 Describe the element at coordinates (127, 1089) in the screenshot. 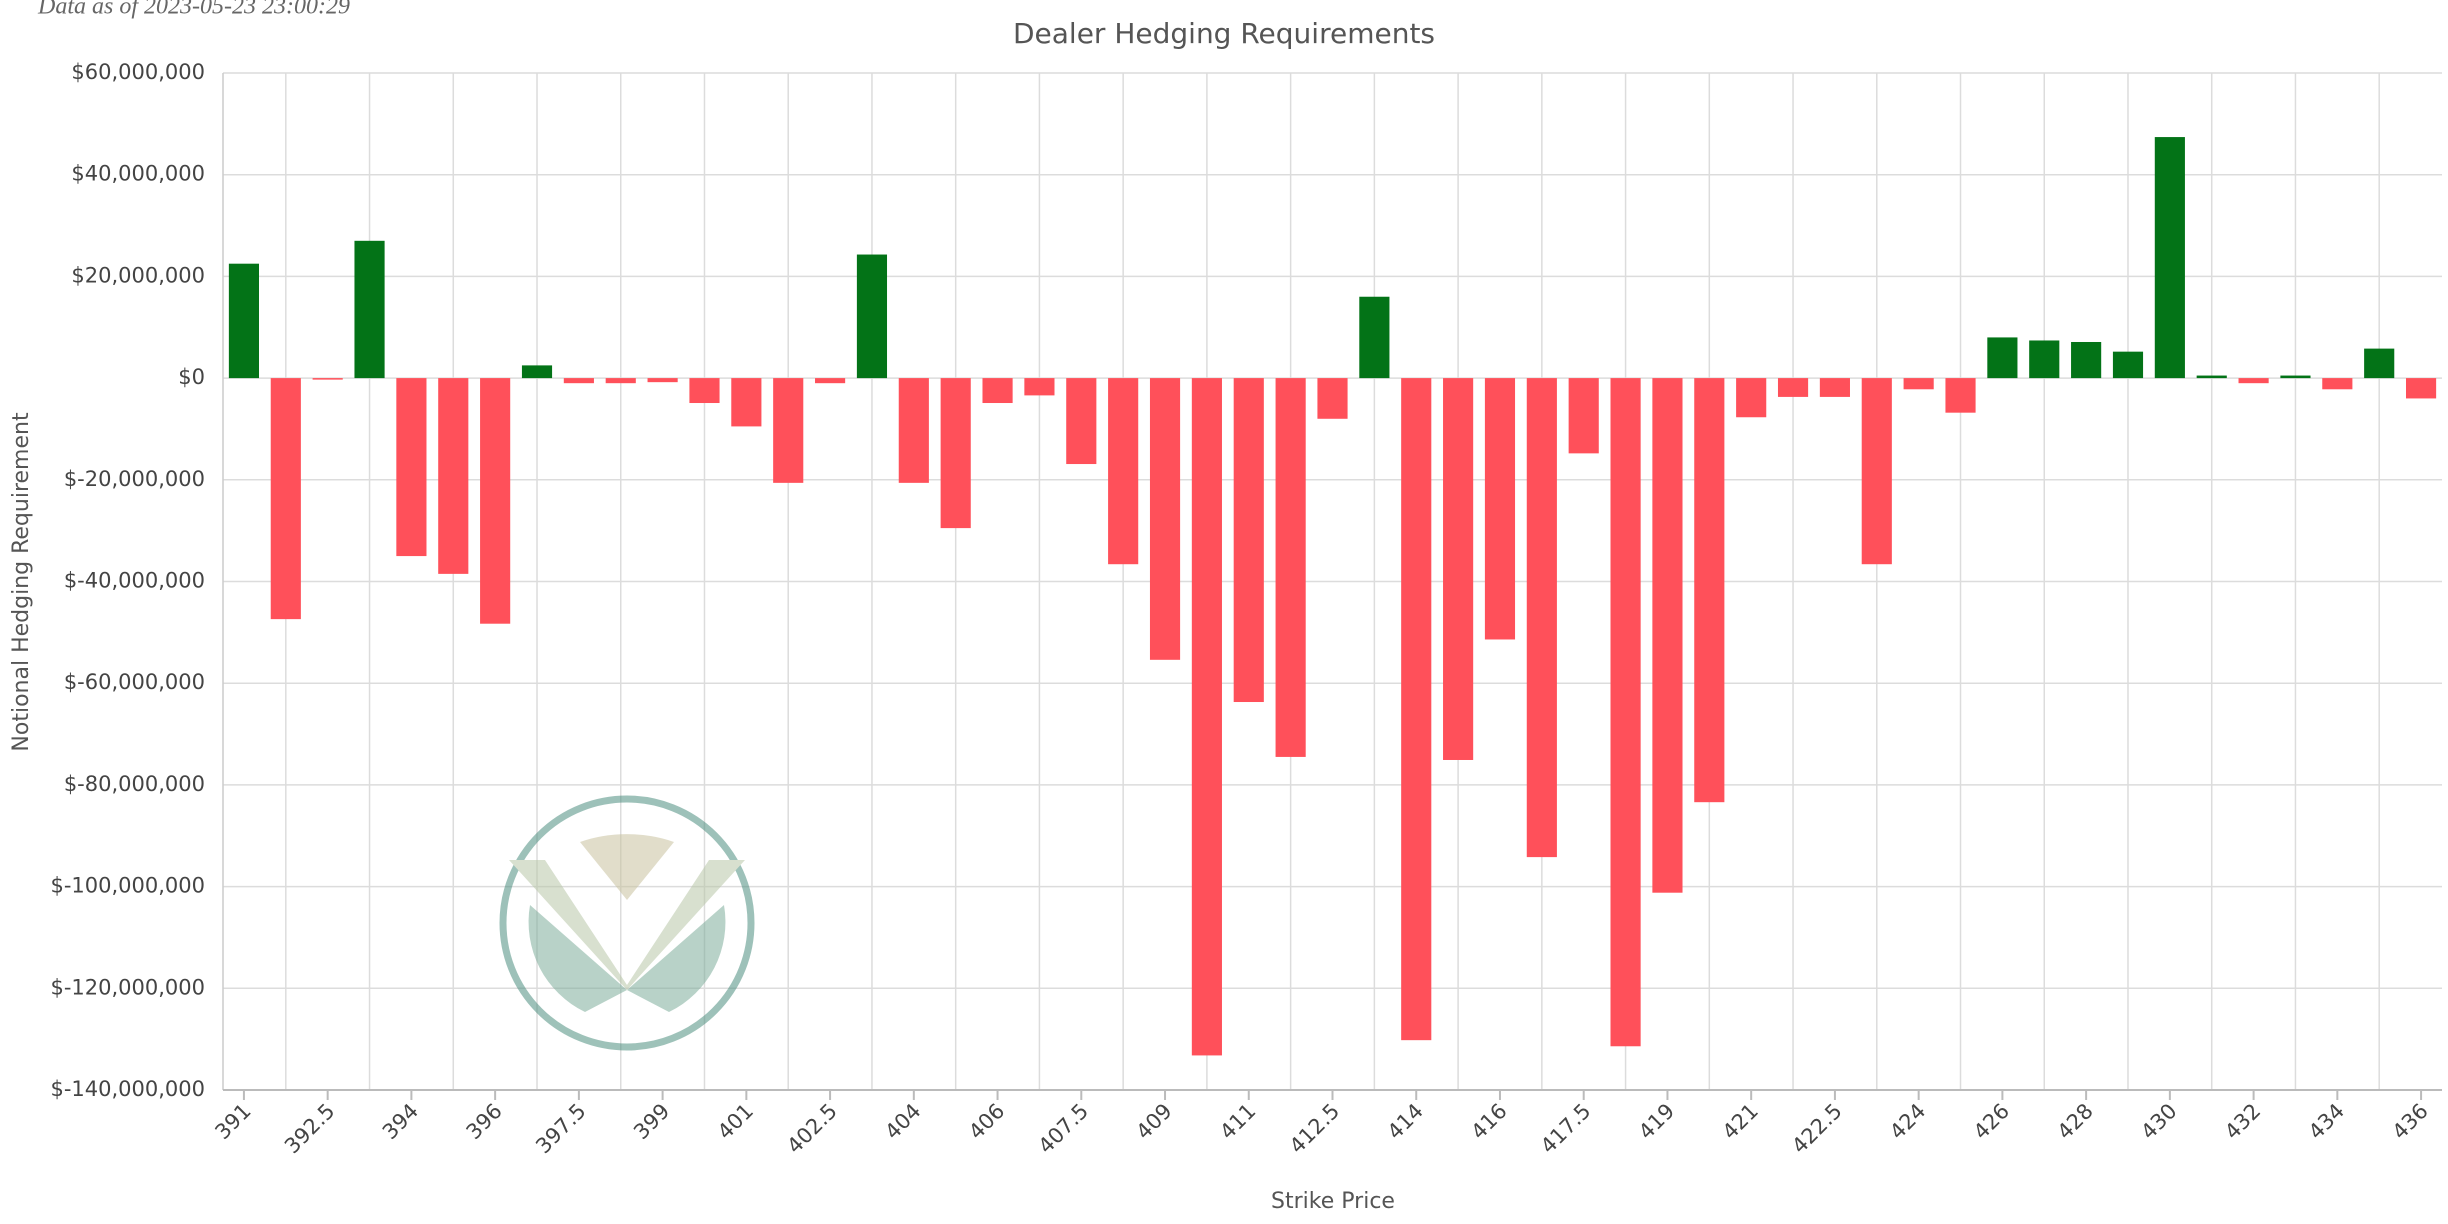

I see `y-tick-label: $-140,000,000` at that location.